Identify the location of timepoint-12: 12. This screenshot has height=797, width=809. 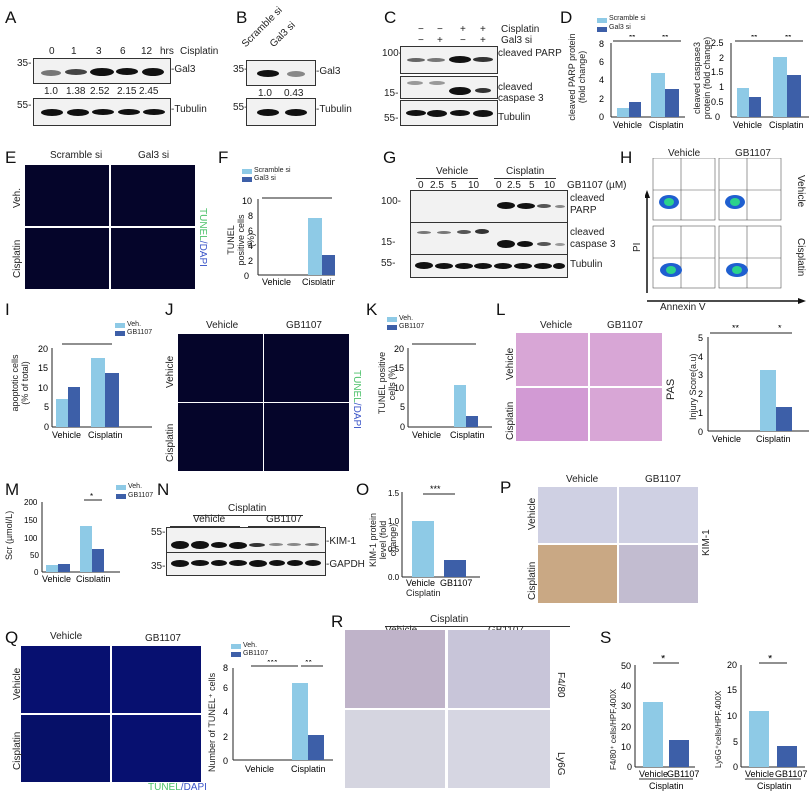
(147, 51).